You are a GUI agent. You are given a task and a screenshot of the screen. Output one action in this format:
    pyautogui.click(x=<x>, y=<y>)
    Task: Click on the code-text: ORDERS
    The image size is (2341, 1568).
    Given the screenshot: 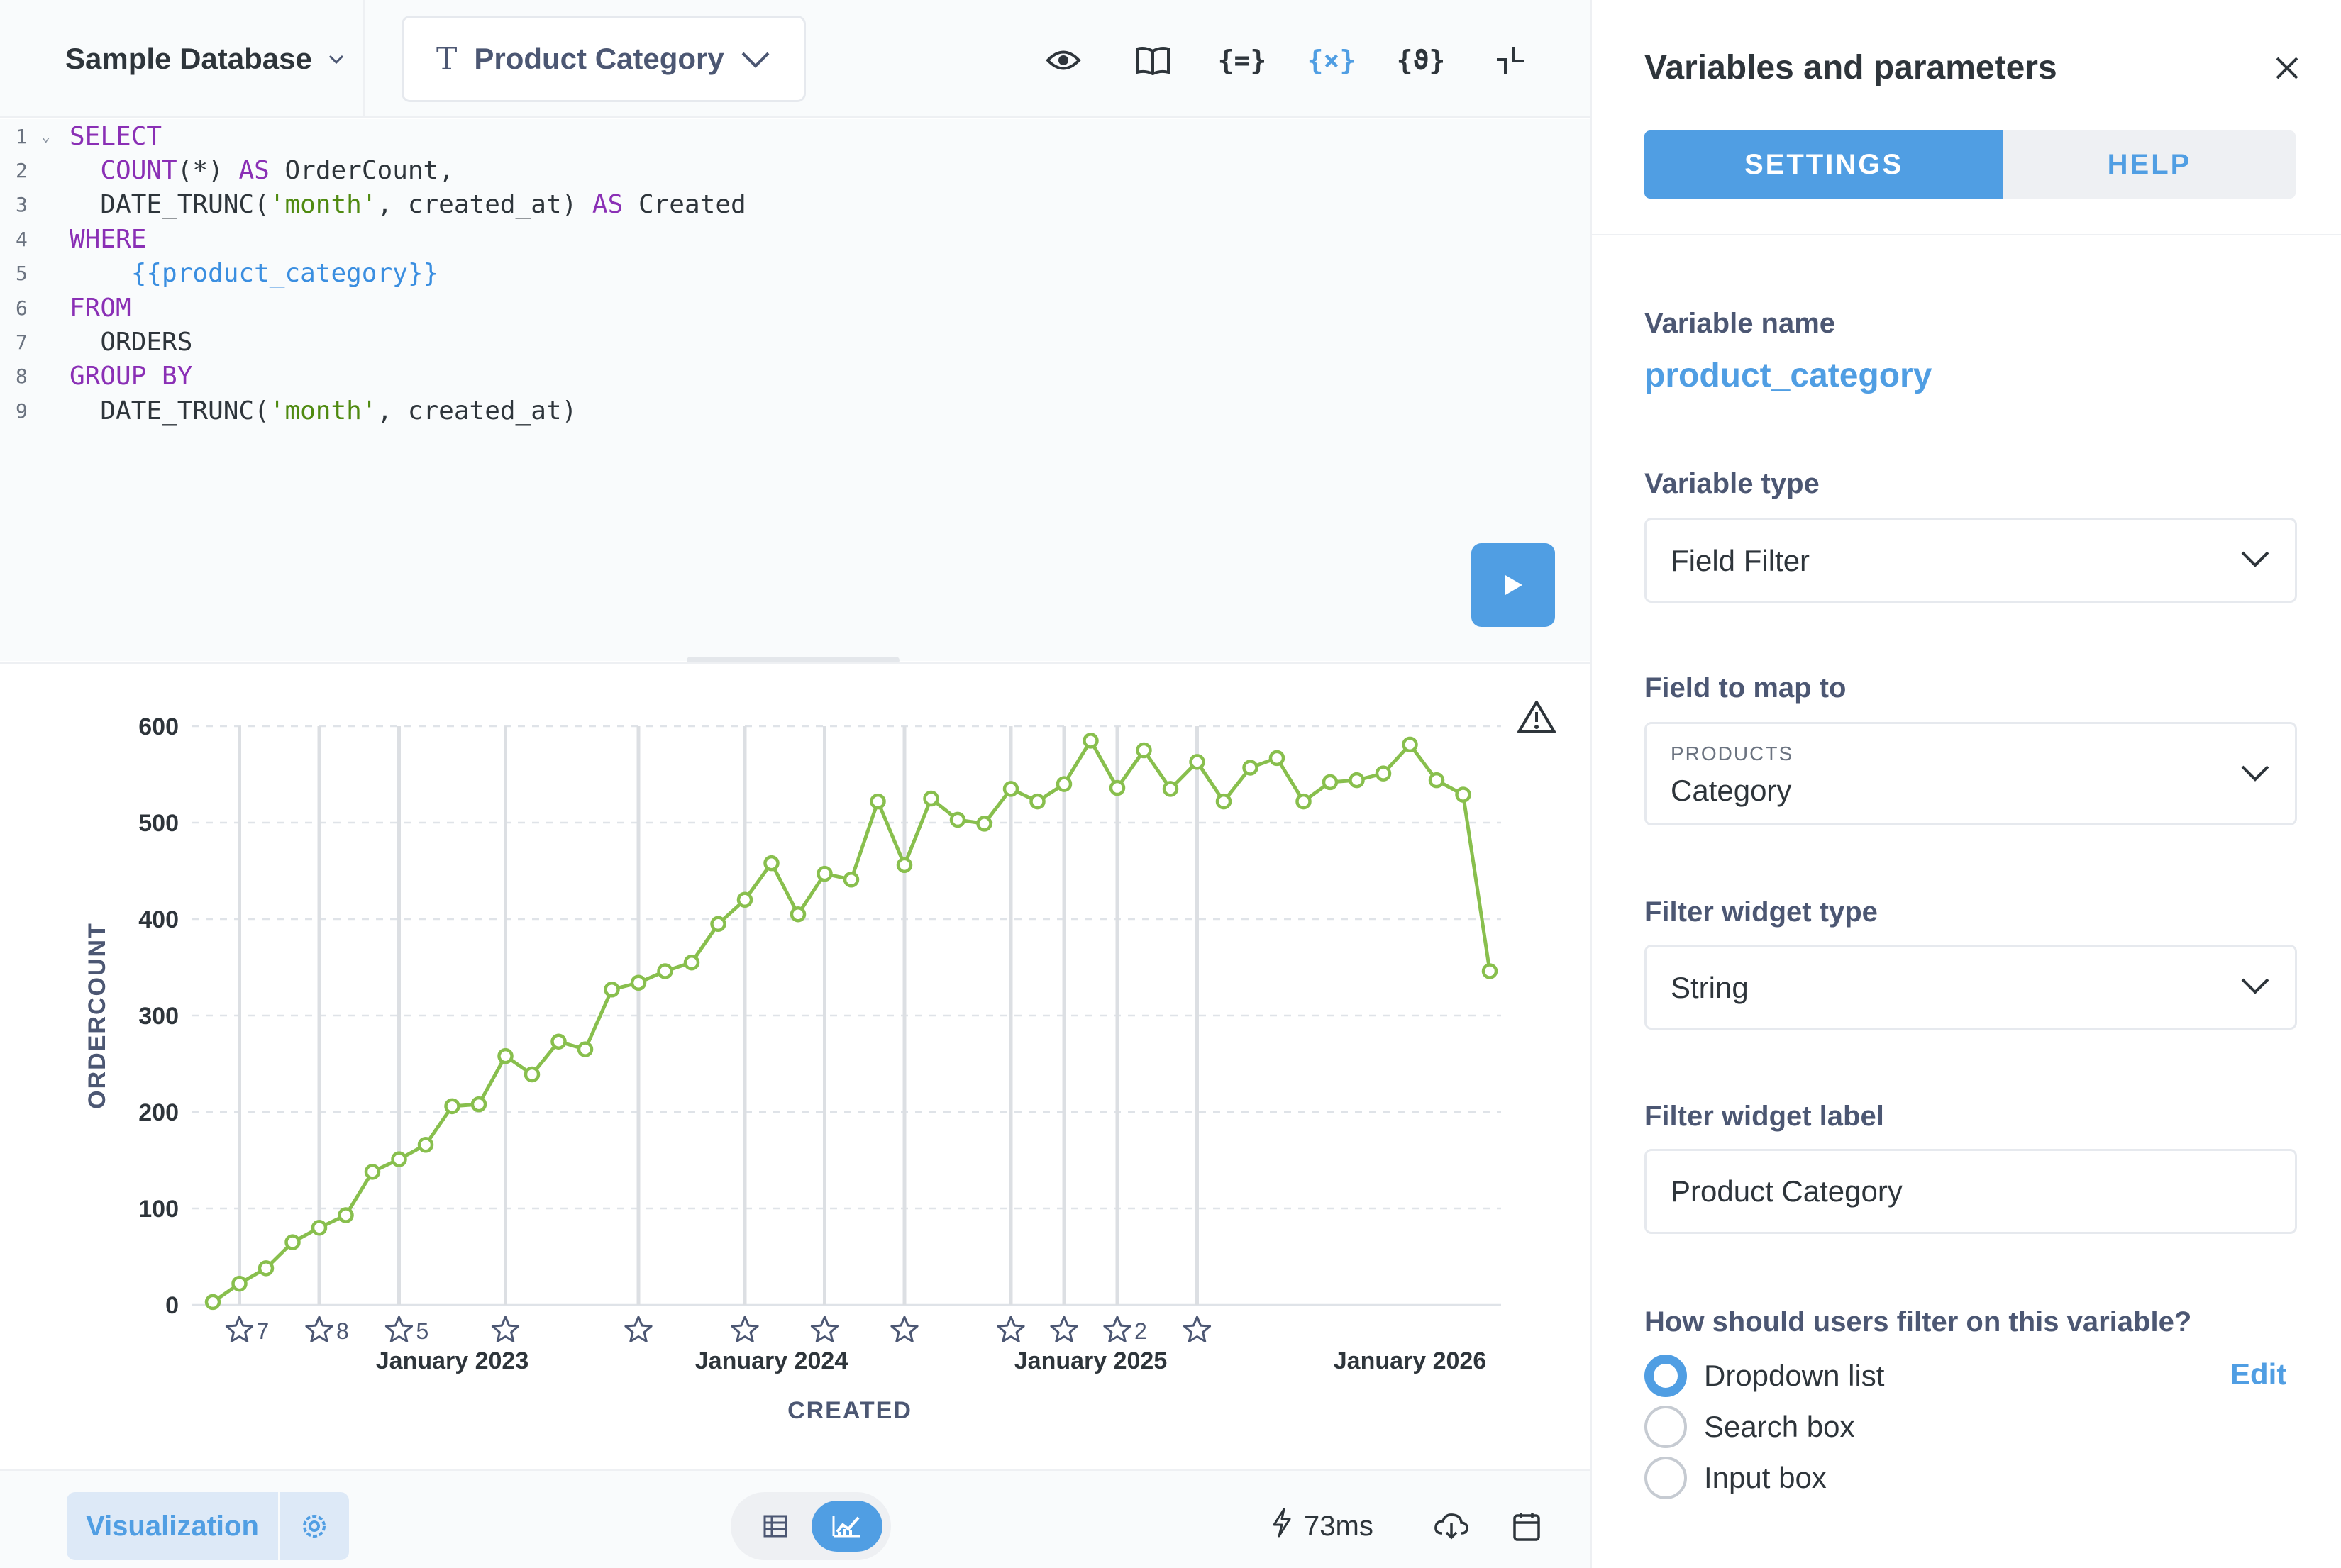 What is the action you would take?
    pyautogui.click(x=131, y=342)
    